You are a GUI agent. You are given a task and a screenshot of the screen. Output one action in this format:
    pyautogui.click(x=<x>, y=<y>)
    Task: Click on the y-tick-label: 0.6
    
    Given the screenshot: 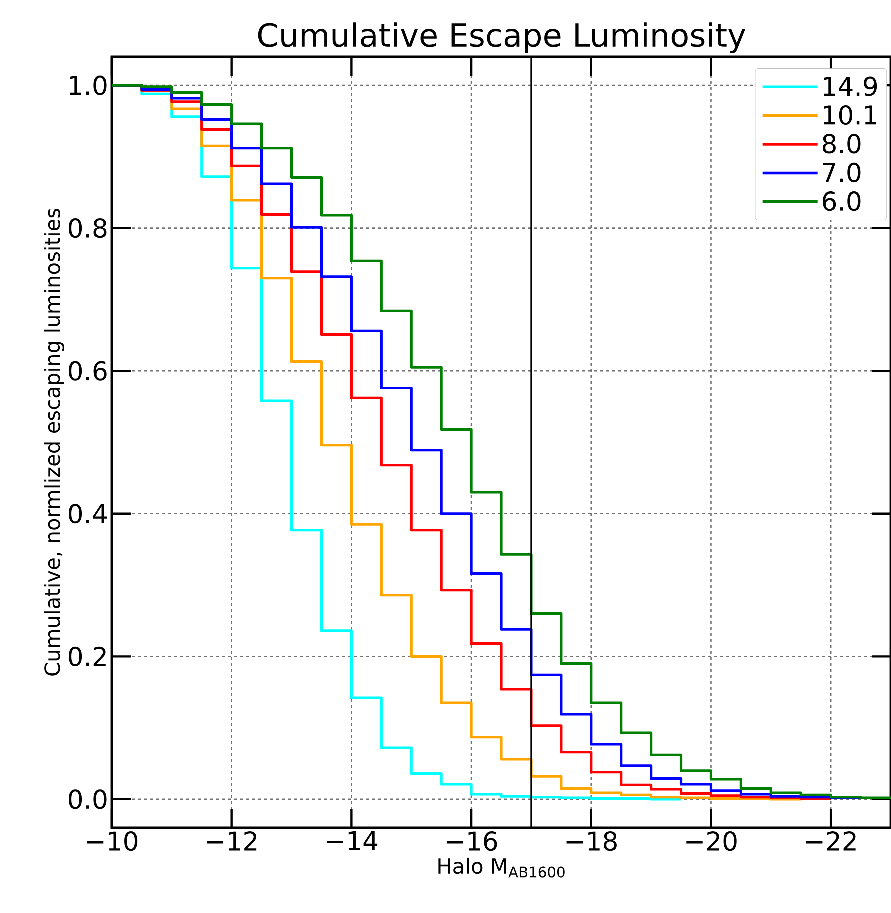 What is the action you would take?
    pyautogui.click(x=87, y=371)
    